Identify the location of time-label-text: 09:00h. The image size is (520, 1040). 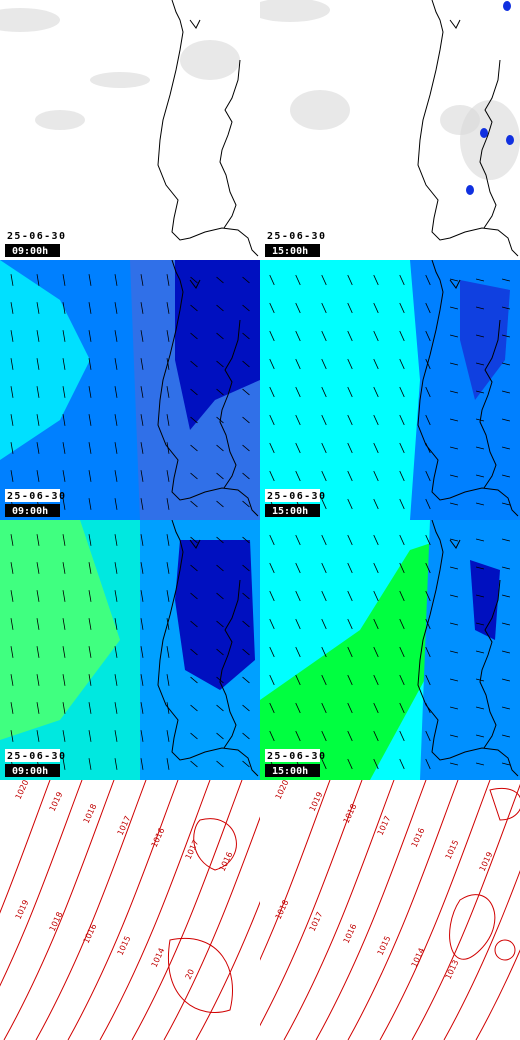
(30, 511).